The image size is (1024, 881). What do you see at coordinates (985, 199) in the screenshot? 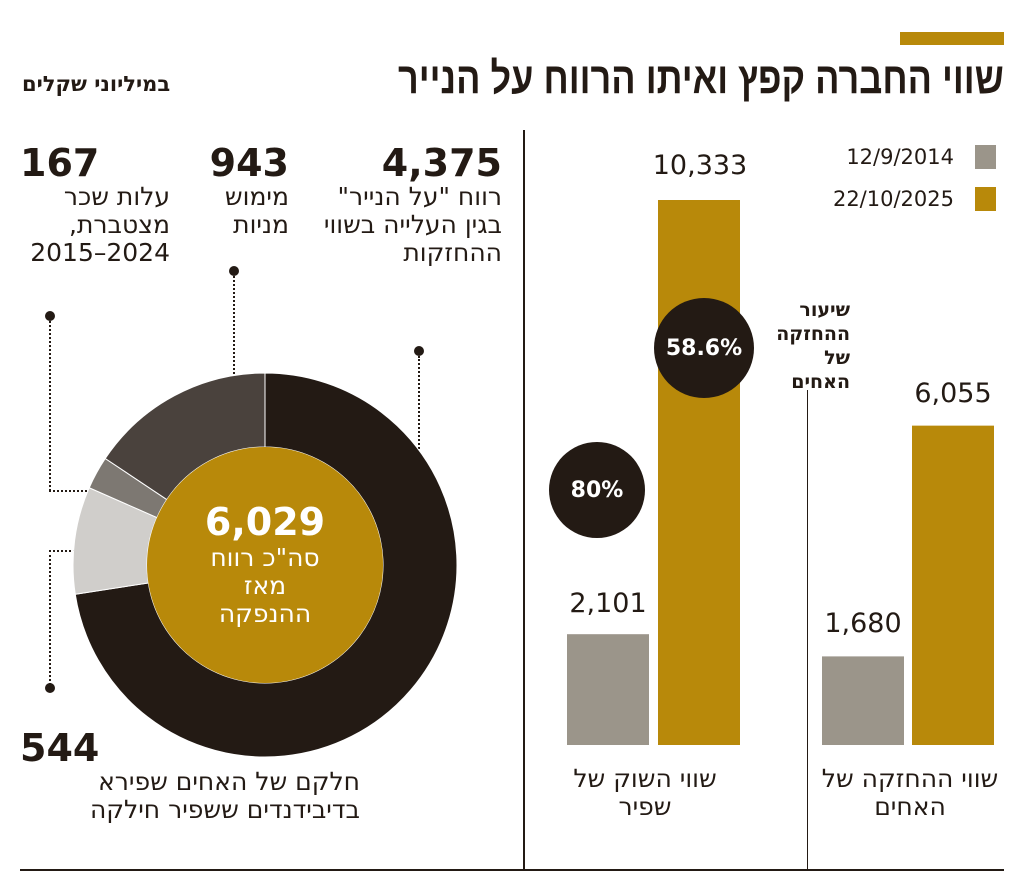
I see `legend-swatch-2025` at bounding box center [985, 199].